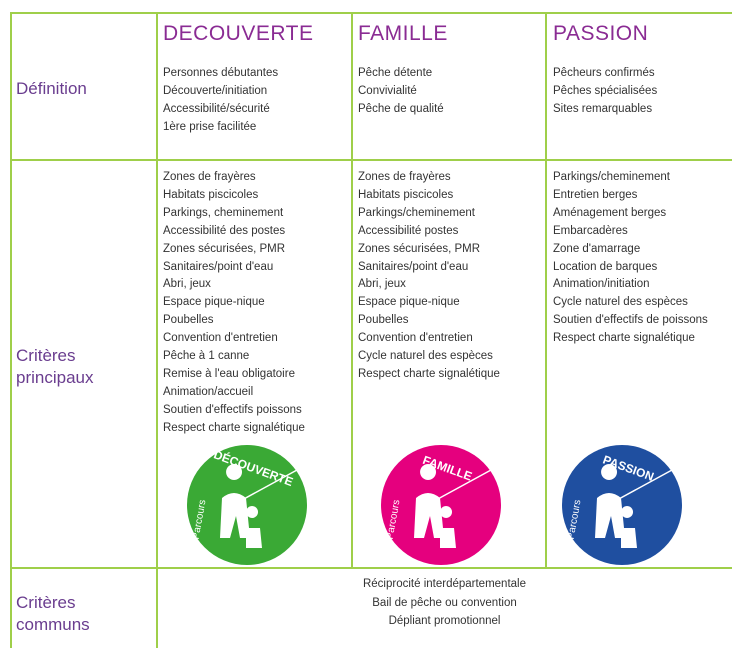  I want to click on list-item: Animation/initiation, so click(601, 284).